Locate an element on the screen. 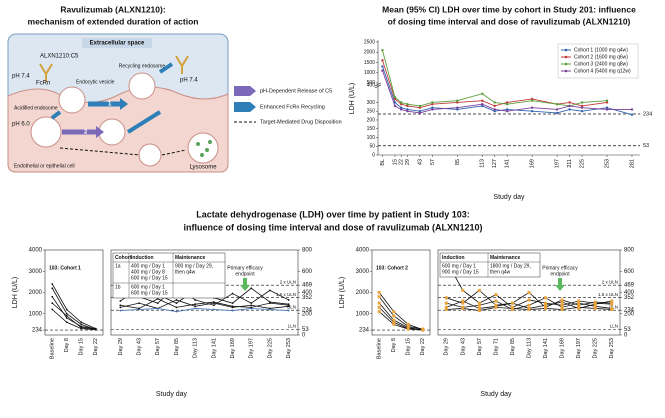  legend-label: Cohort 4 (5400 mg q12w) is located at coordinates (602, 71).